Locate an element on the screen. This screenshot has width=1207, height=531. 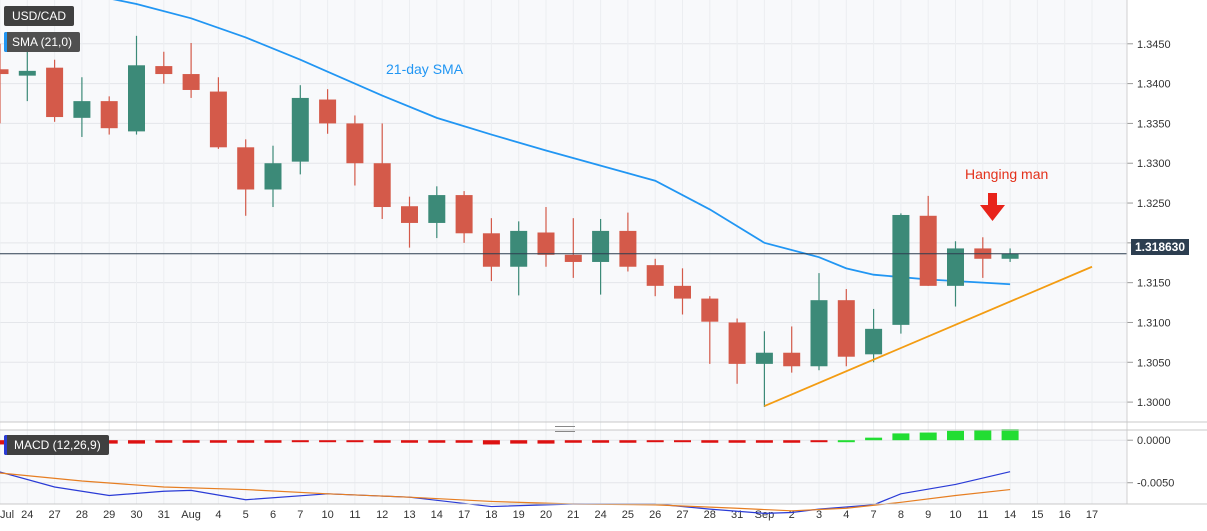
x-tick-label: 28 is located at coordinates (710, 515).